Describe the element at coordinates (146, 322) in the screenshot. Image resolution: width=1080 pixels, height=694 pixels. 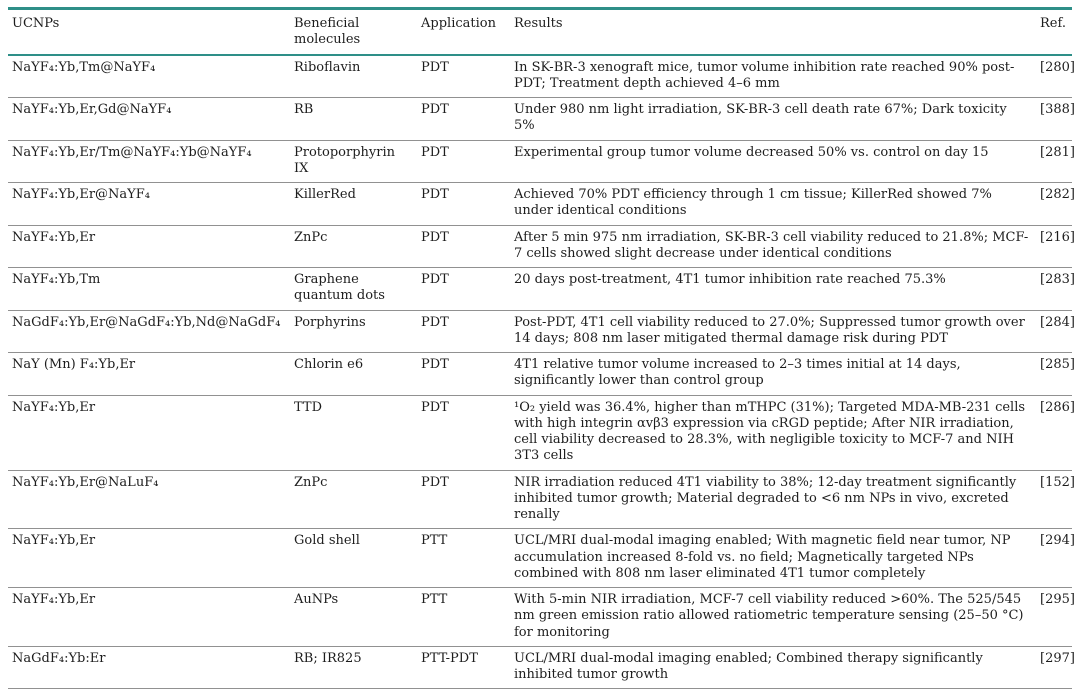
I see `cell-ucnp: NaGdF₄:Yb,Er@NaGdF₄:Yb,Nd@NaGdF₄` at that location.